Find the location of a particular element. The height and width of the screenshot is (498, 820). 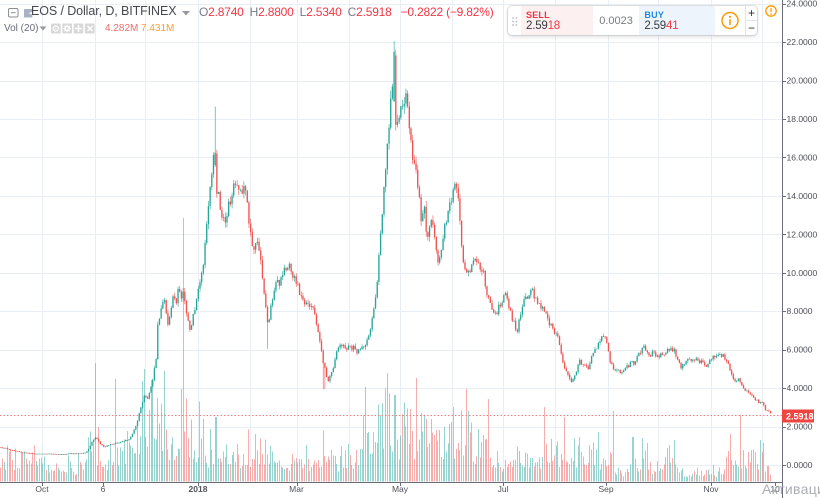

svg-text: 18.0000 is located at coordinates (802, 119).